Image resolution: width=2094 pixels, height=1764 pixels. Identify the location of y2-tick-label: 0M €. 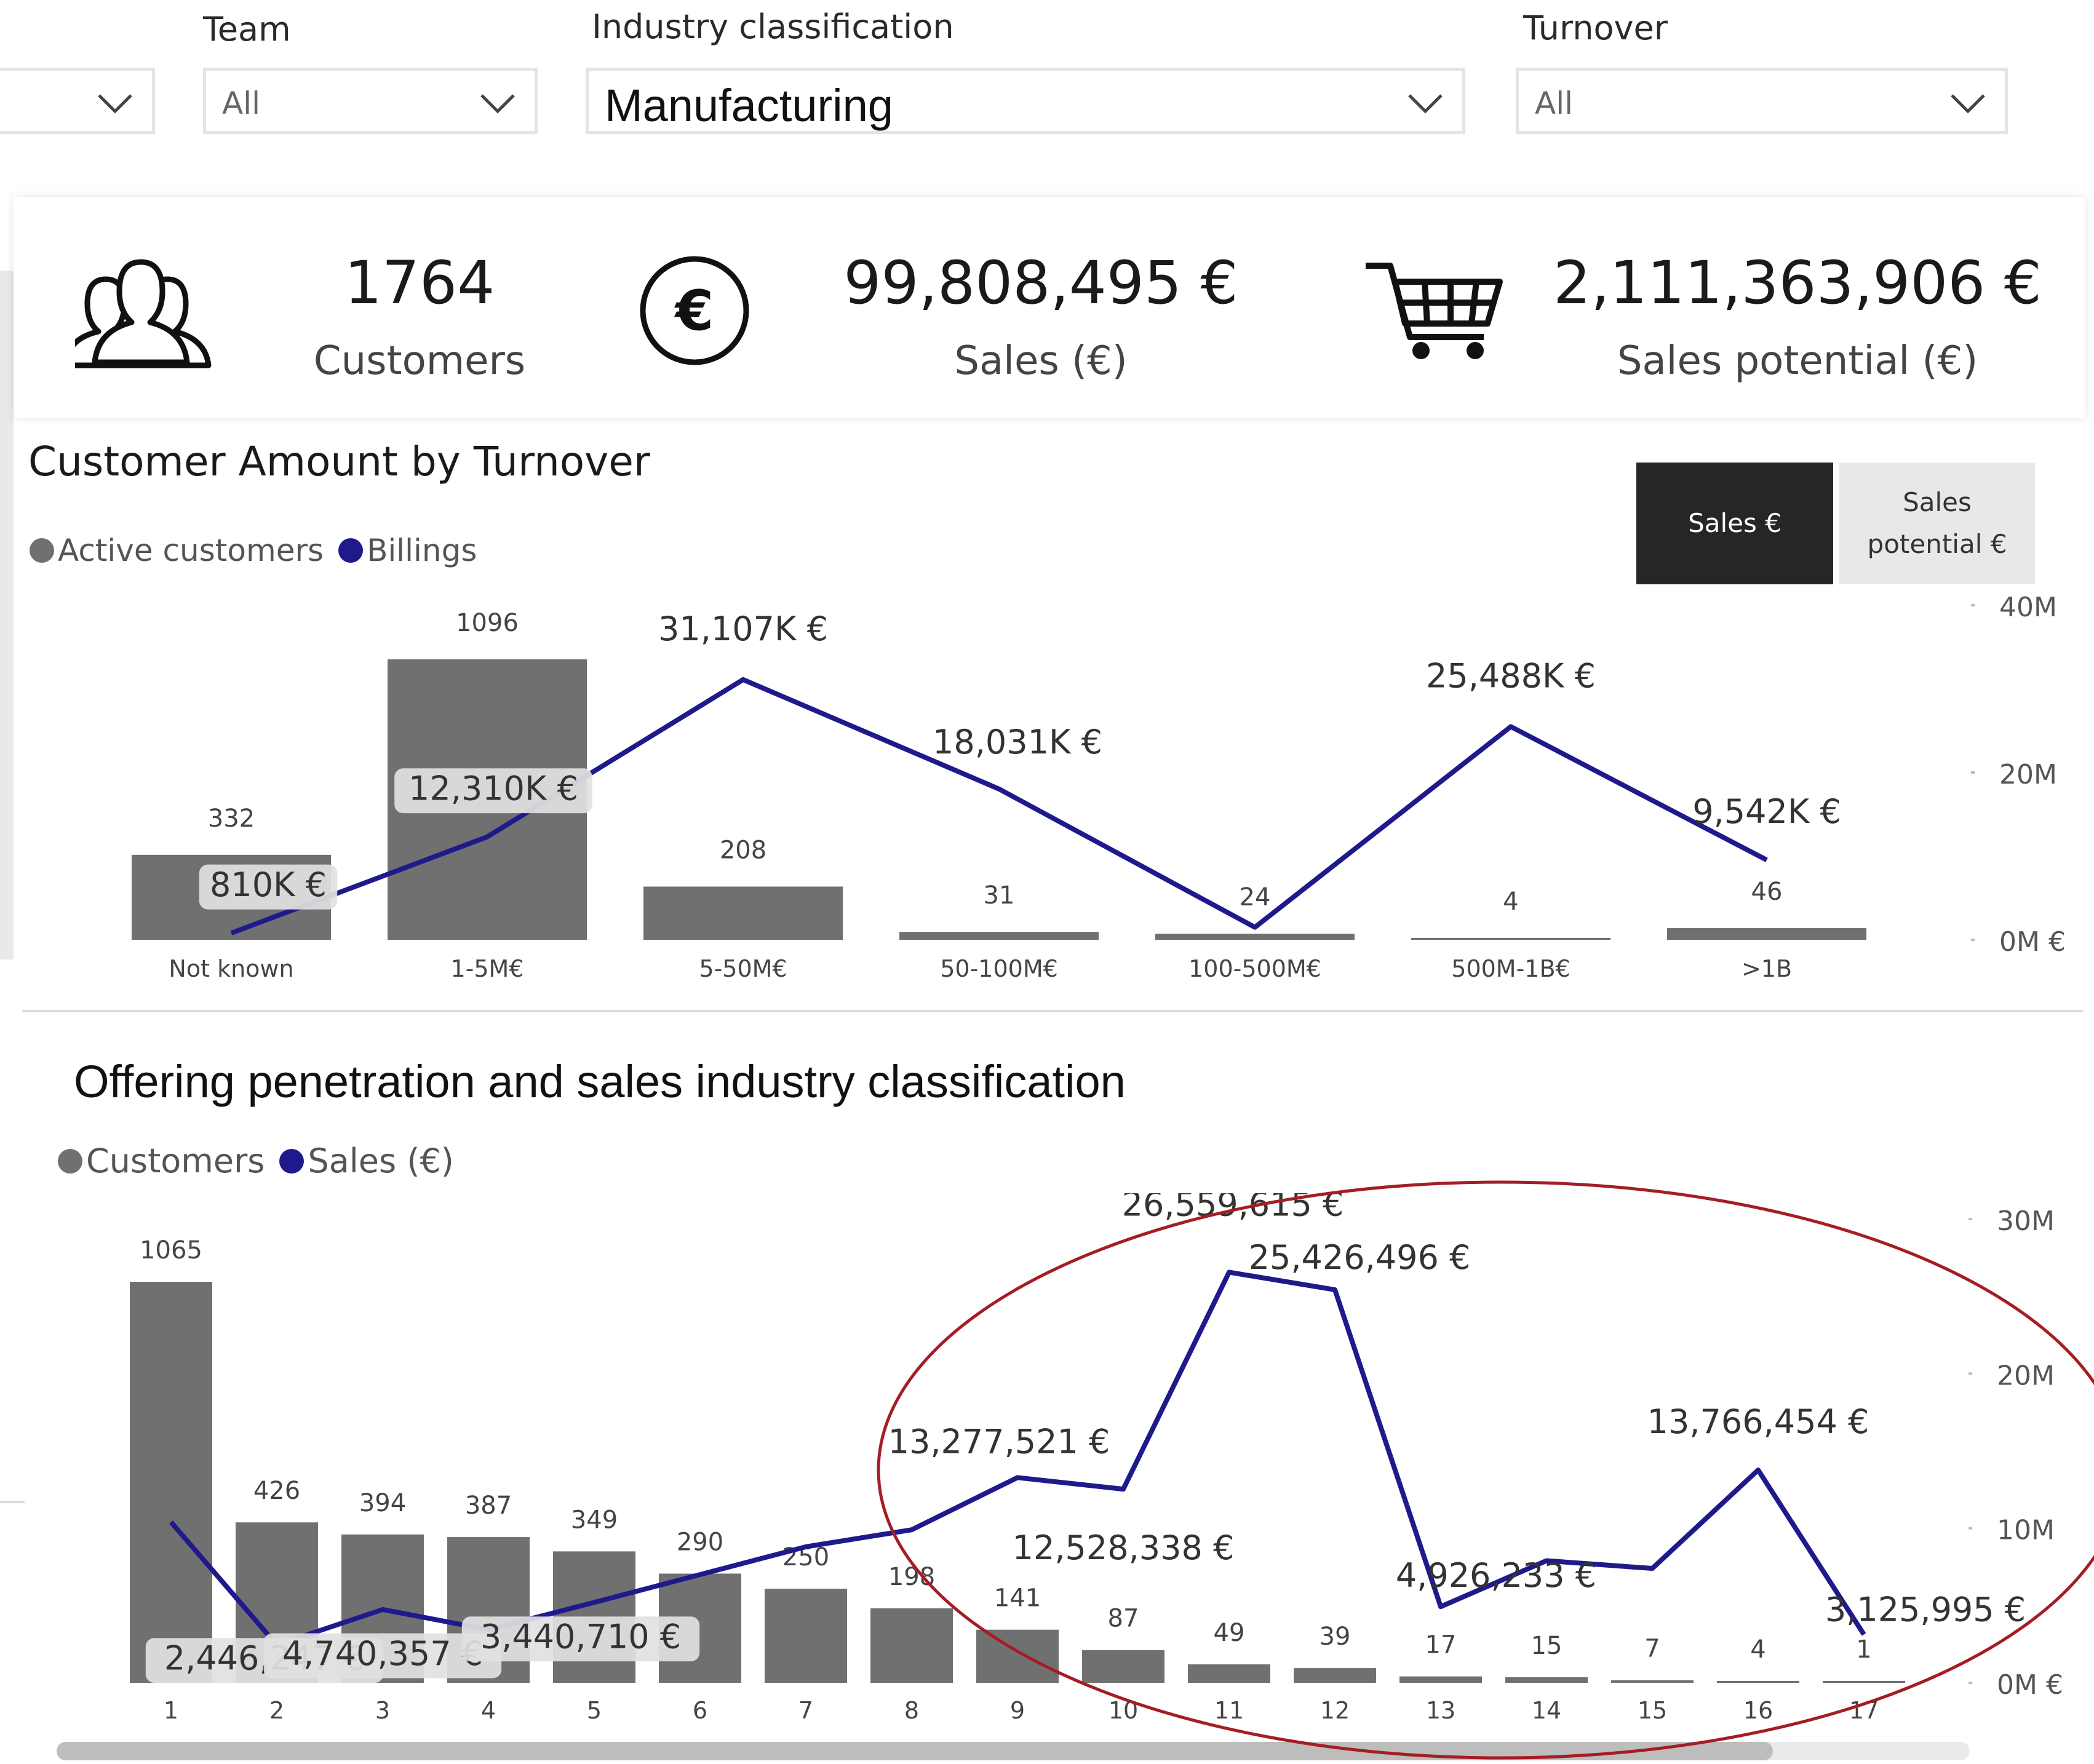
(2032, 942).